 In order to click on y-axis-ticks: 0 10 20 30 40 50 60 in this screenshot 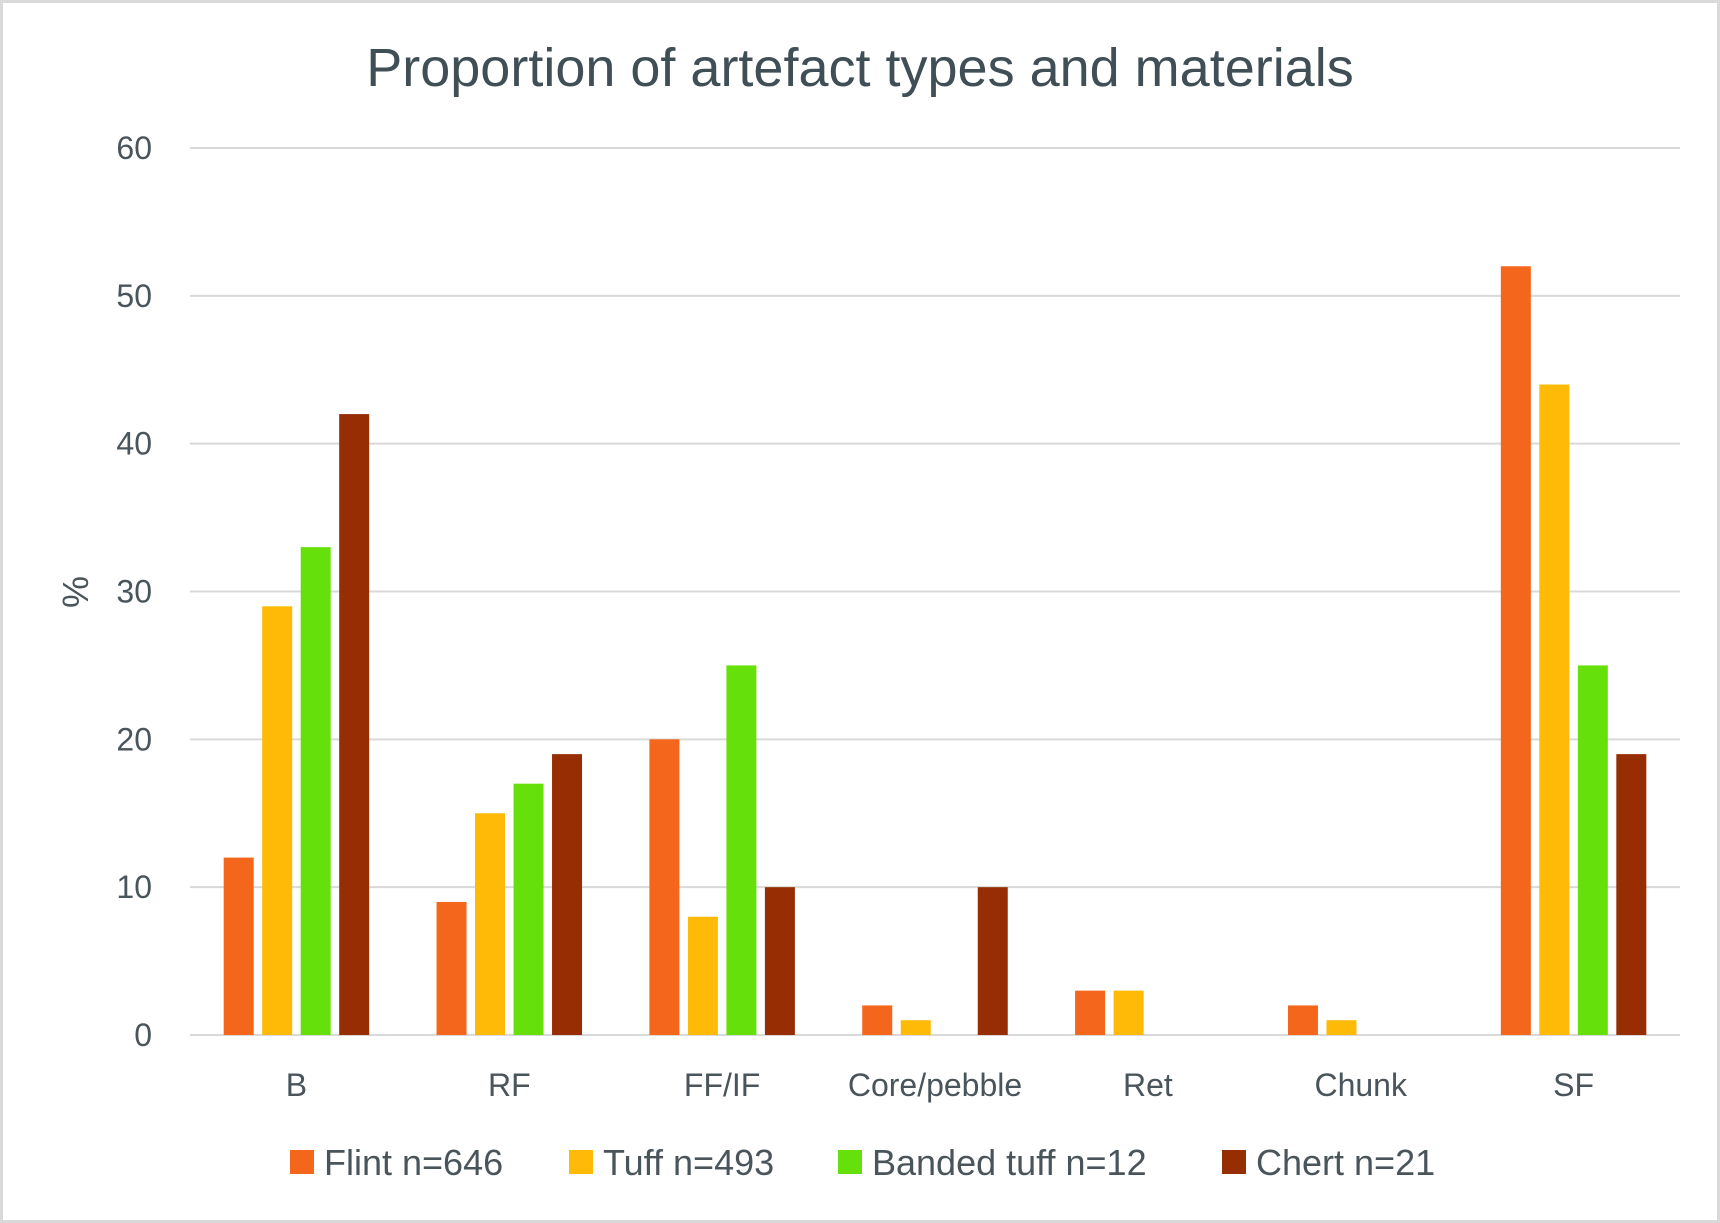, I will do `click(134, 591)`.